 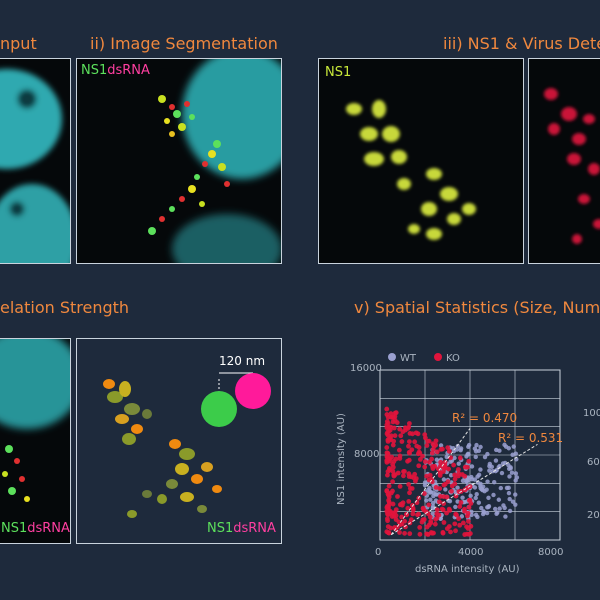 I want to click on title-image-segmentation: ii) Image Segmentation, so click(x=184, y=43).